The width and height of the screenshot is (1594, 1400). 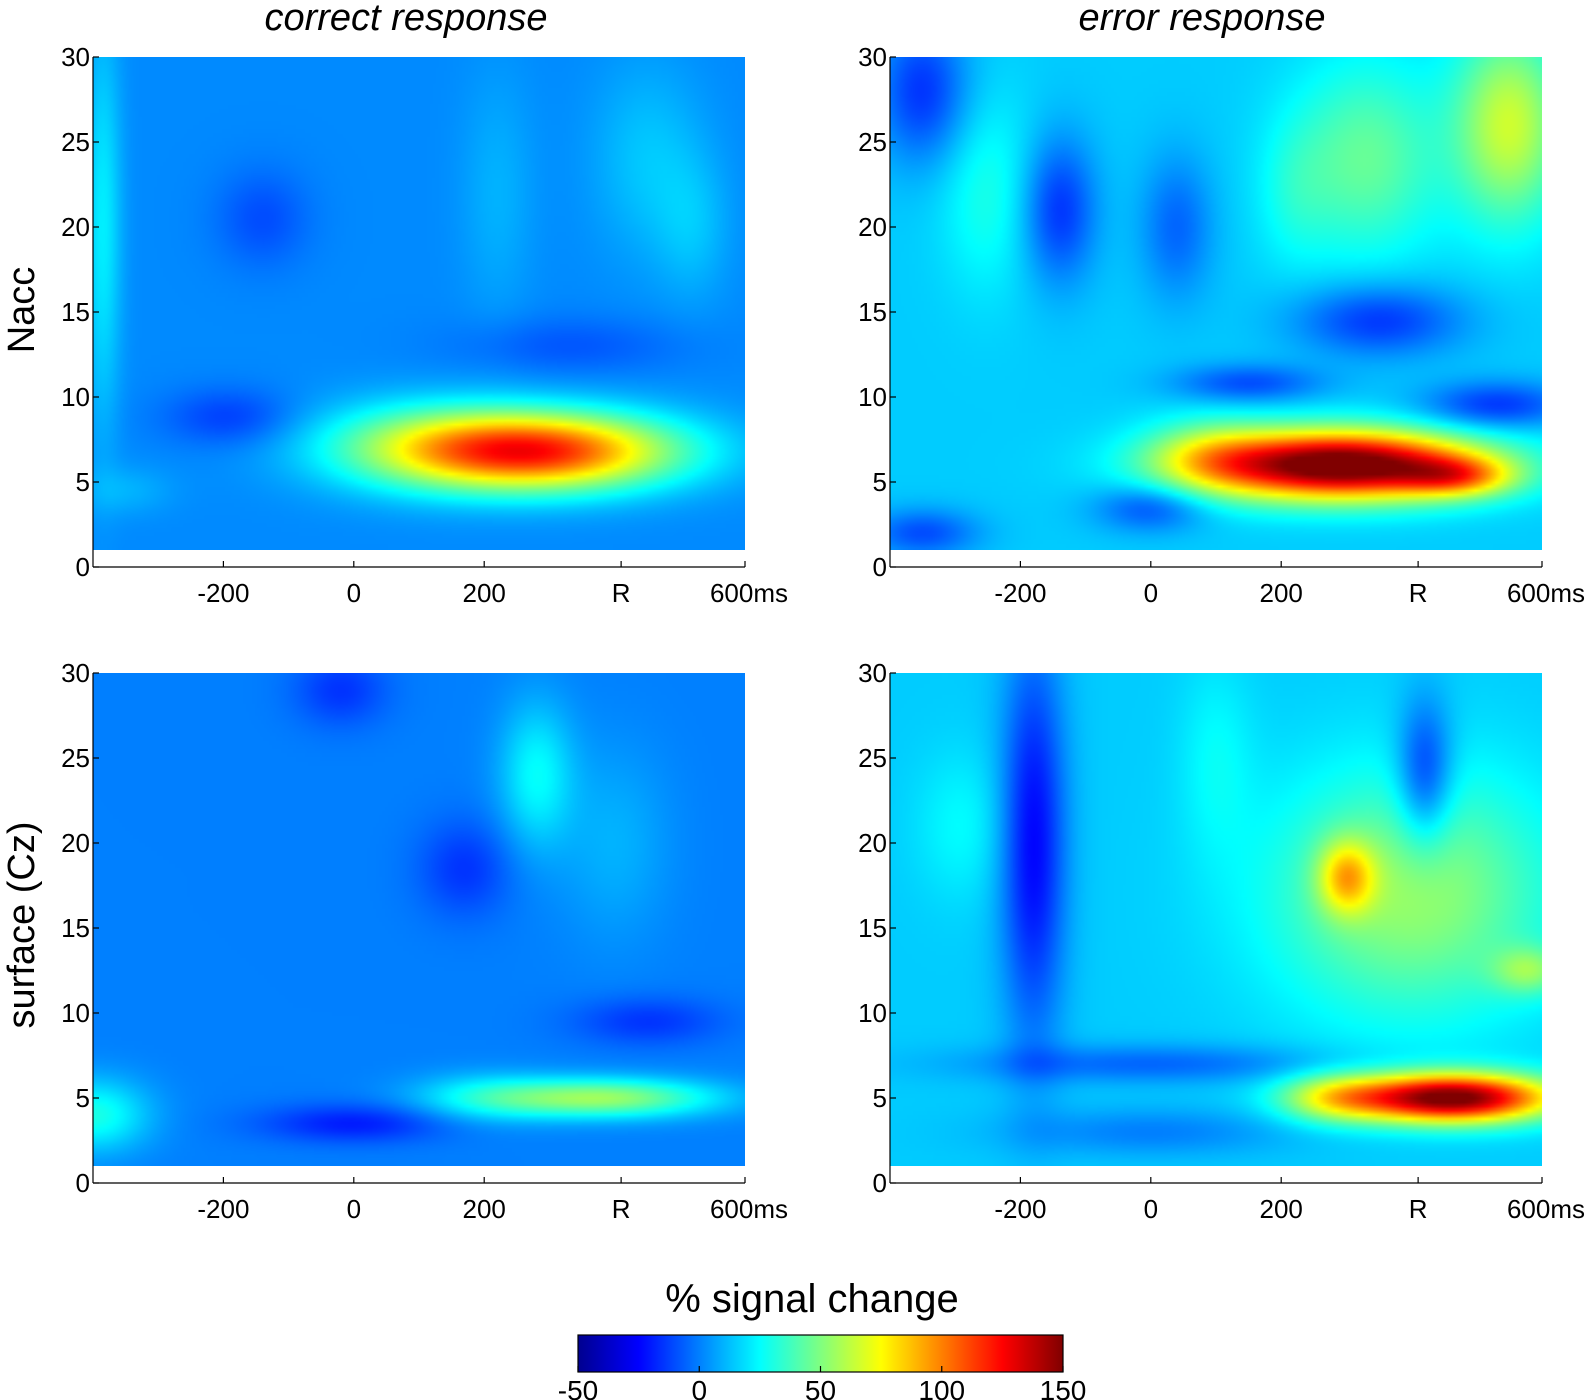 I want to click on column-title-error: error response, so click(x=1201, y=19).